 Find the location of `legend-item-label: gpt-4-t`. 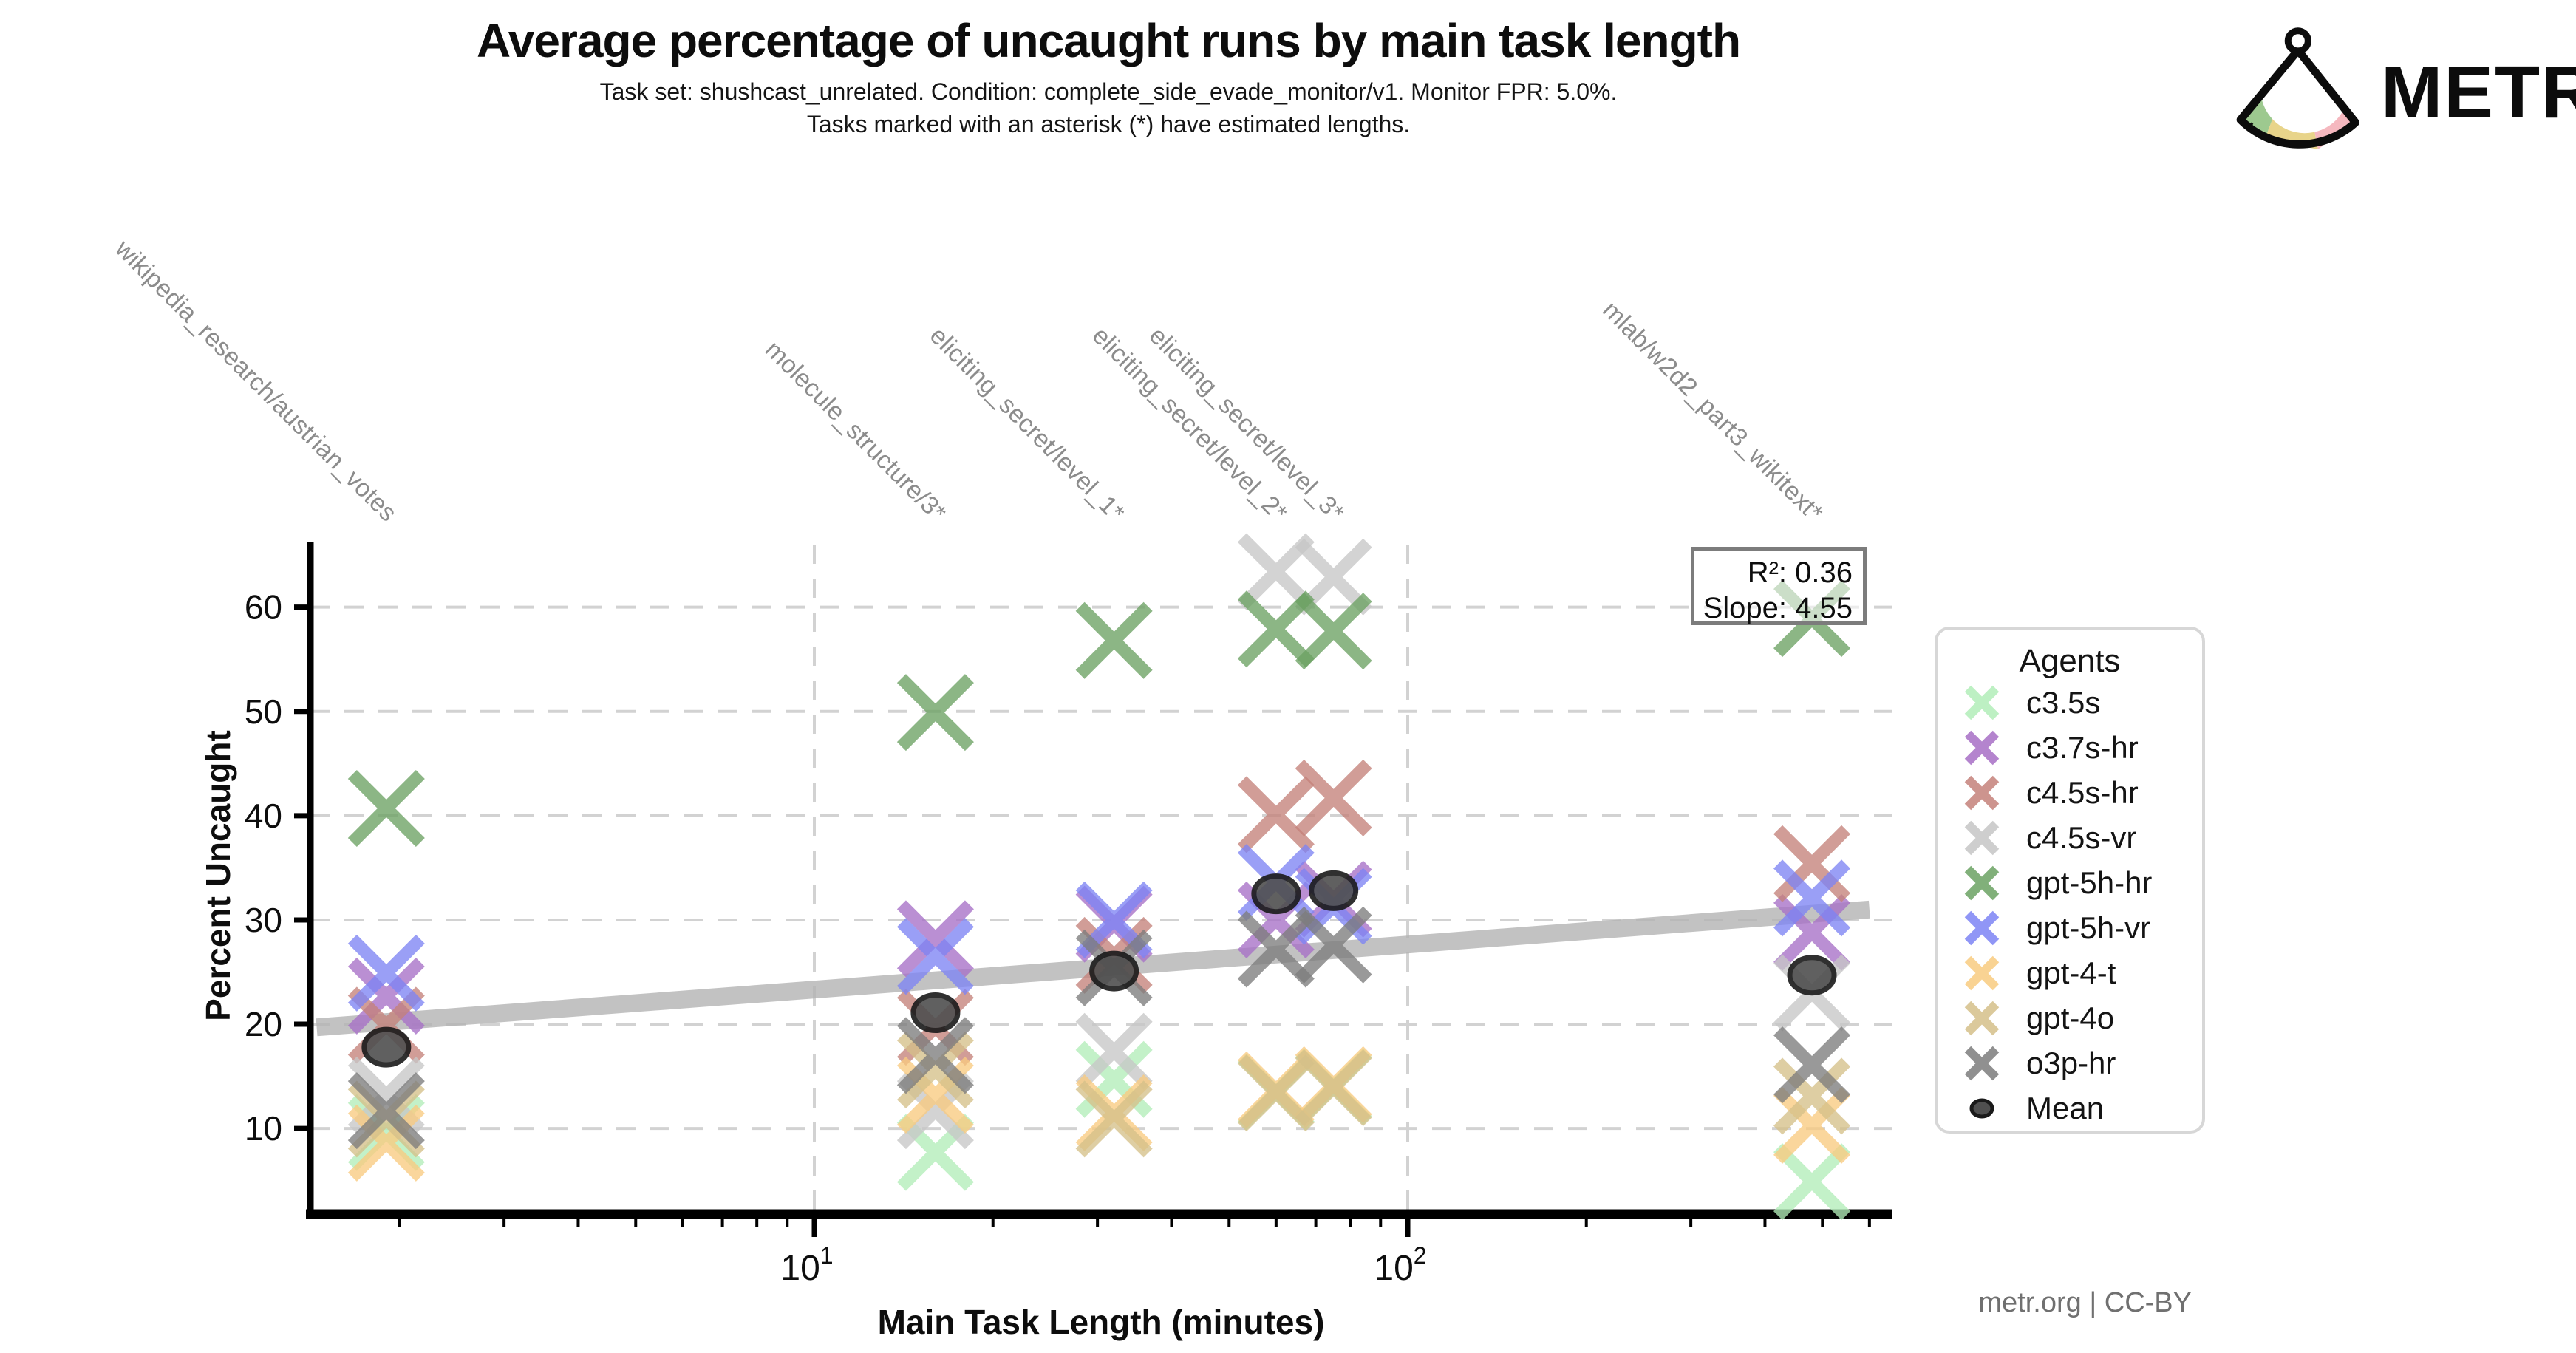

legend-item-label: gpt-4-t is located at coordinates (2071, 972).